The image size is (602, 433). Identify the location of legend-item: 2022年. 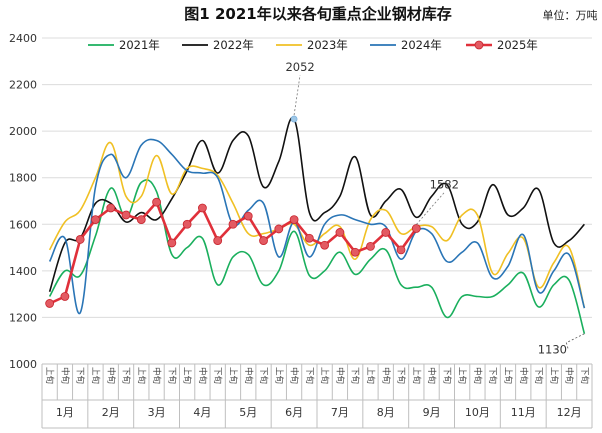
(218, 45).